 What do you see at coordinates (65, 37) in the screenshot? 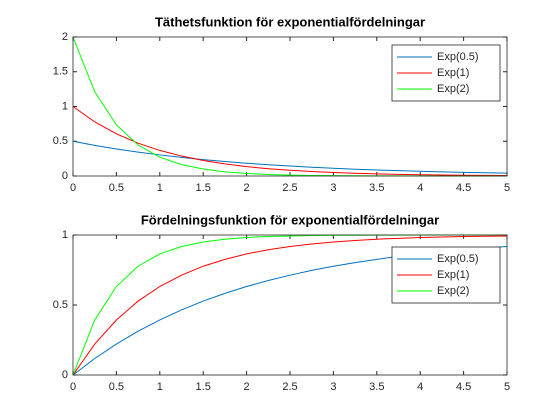
I see `y-tick-label: 2` at bounding box center [65, 37].